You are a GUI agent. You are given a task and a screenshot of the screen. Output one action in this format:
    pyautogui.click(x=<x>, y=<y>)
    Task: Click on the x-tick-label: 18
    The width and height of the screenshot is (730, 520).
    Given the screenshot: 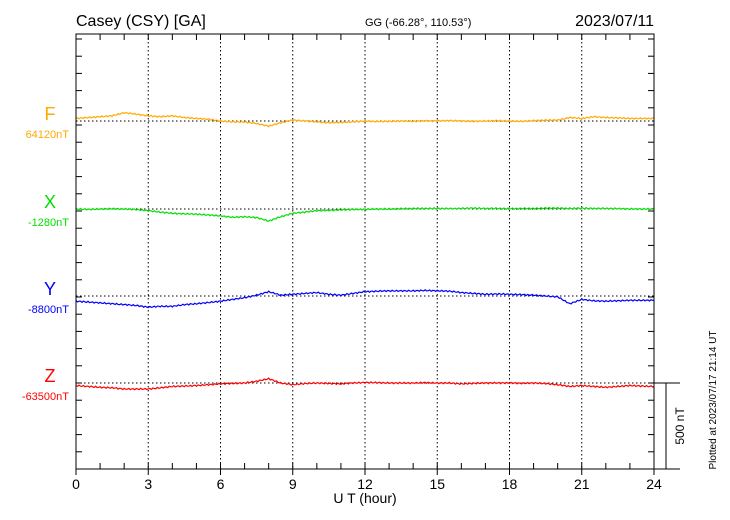 What is the action you would take?
    pyautogui.click(x=510, y=484)
    